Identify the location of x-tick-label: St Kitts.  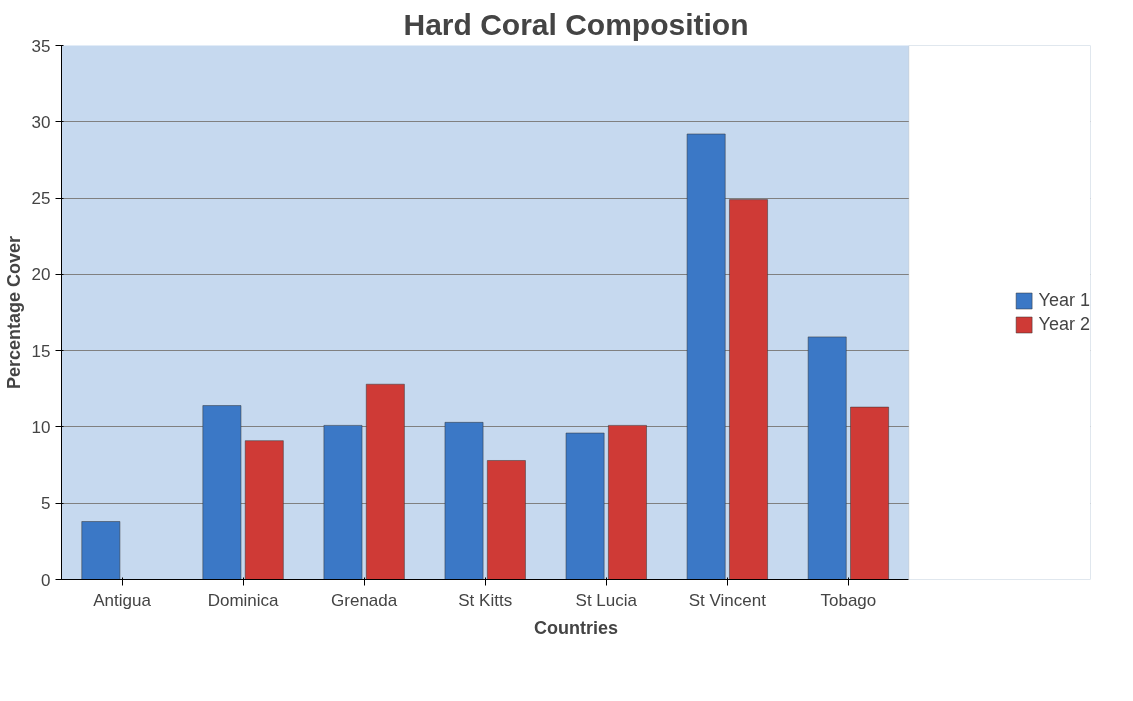
(485, 600).